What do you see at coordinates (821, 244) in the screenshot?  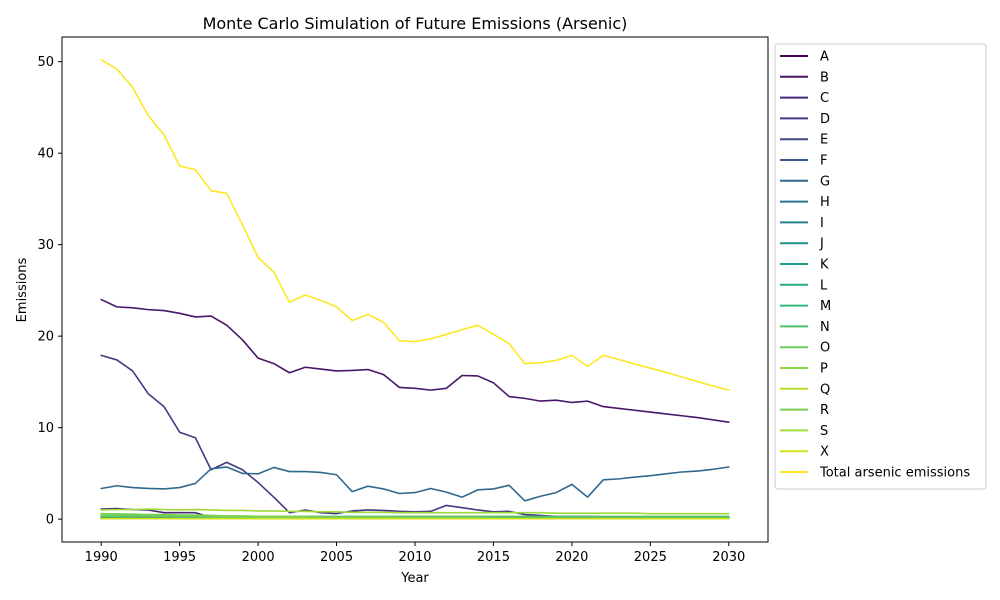 I see `legend-label: J` at bounding box center [821, 244].